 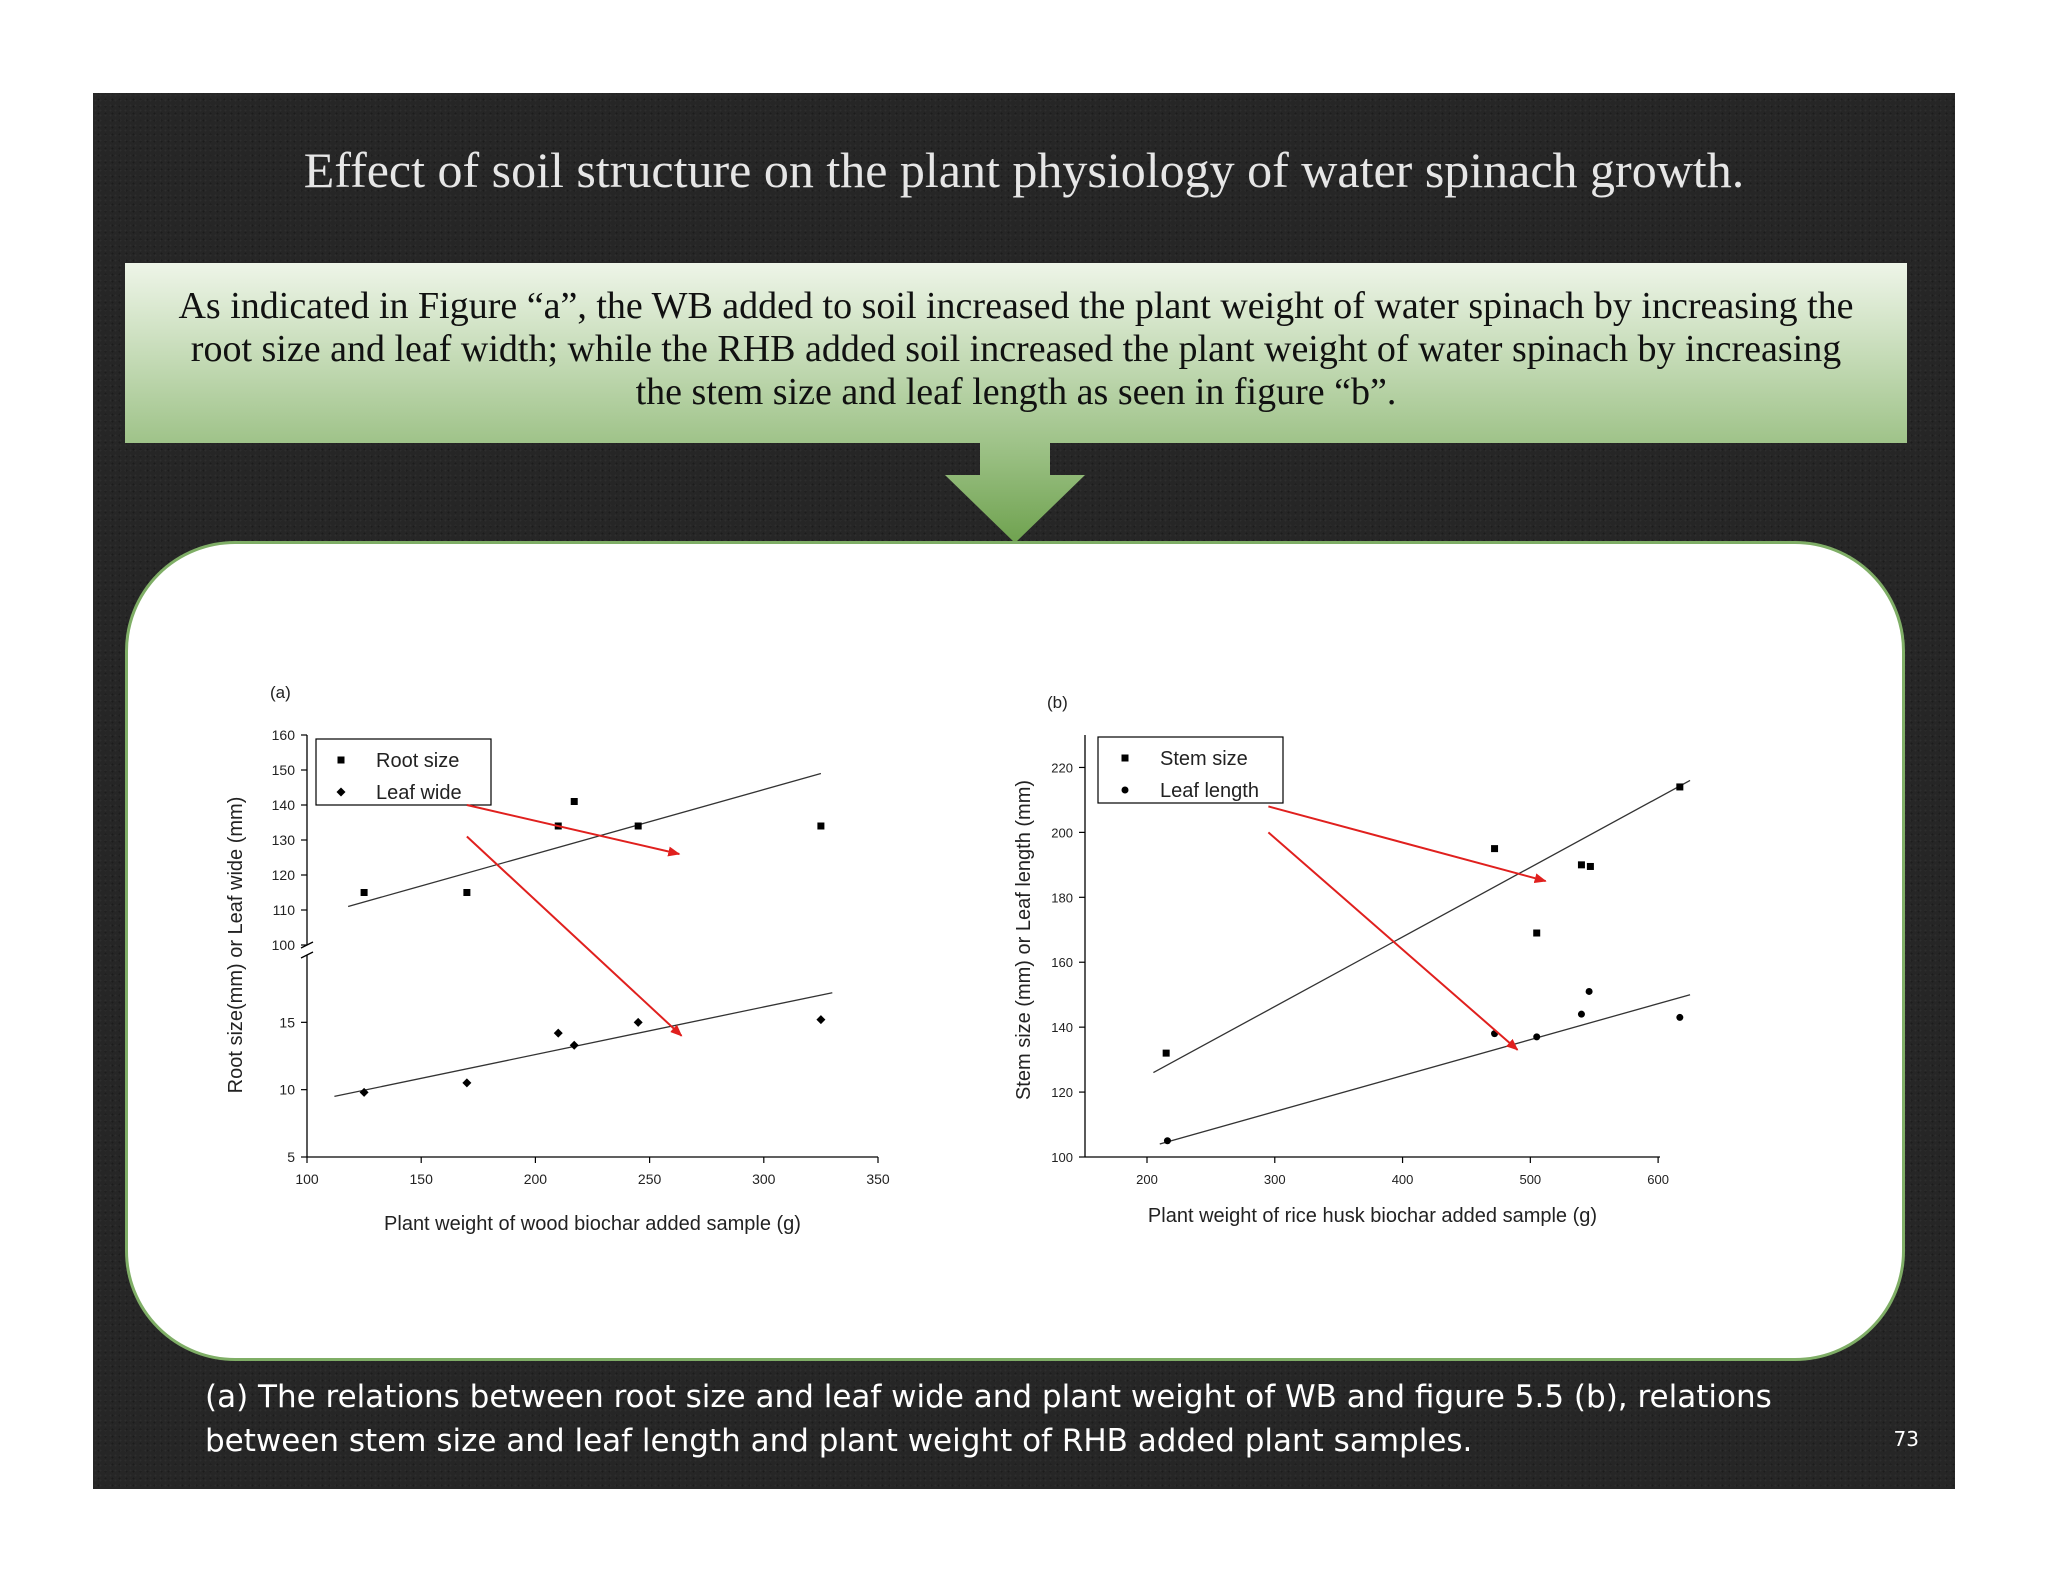 I want to click on x-tick-label: 250, so click(x=650, y=1179).